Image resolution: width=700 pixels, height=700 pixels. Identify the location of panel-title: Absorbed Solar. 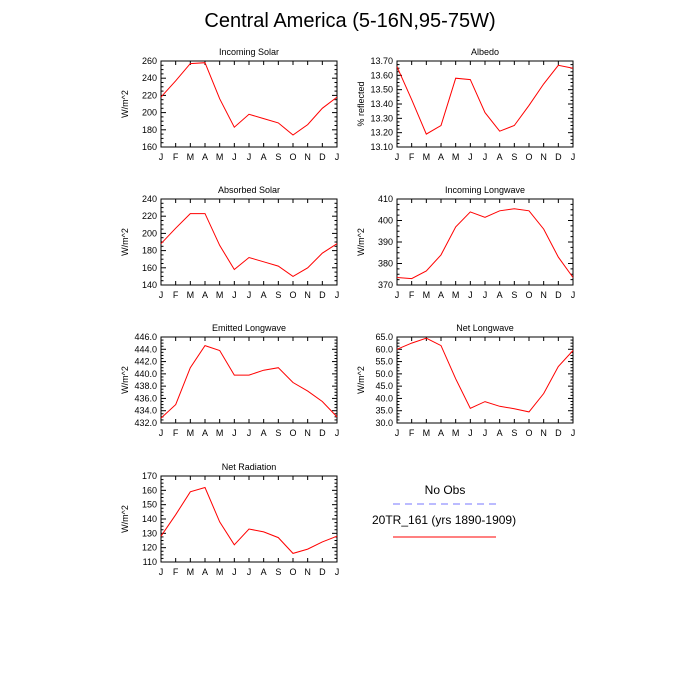
(249, 190).